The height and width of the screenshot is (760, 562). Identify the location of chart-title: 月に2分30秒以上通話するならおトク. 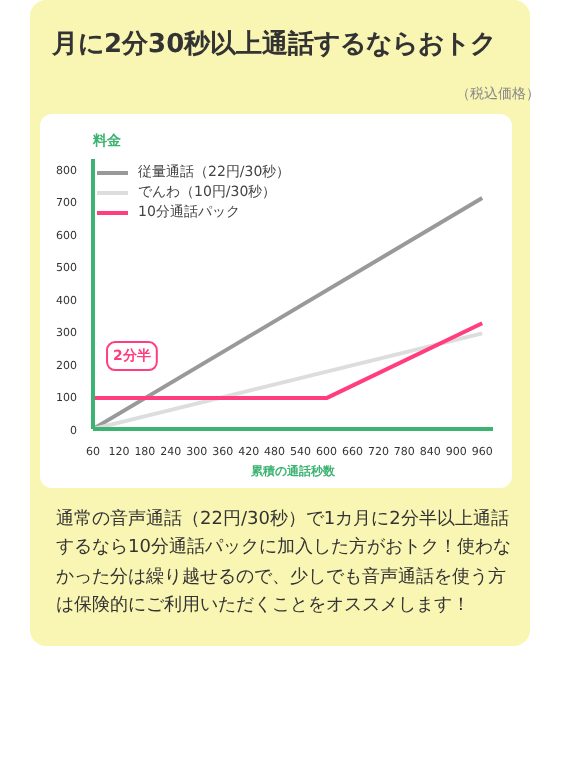
(274, 47).